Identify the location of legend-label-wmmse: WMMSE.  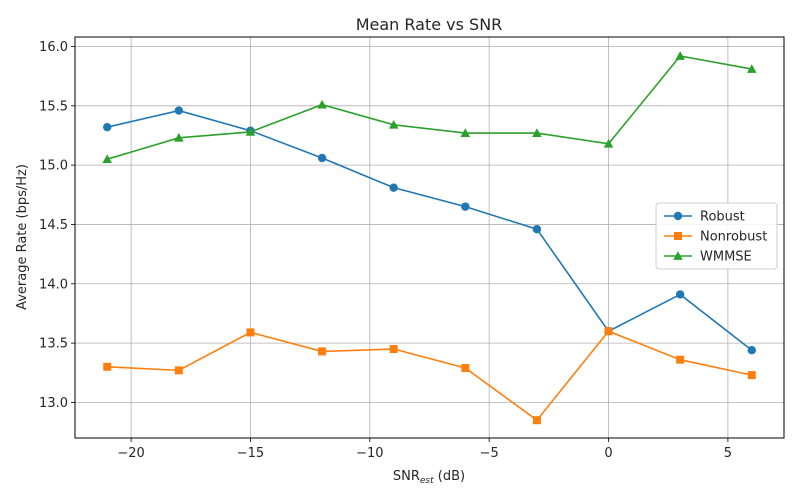
(726, 257).